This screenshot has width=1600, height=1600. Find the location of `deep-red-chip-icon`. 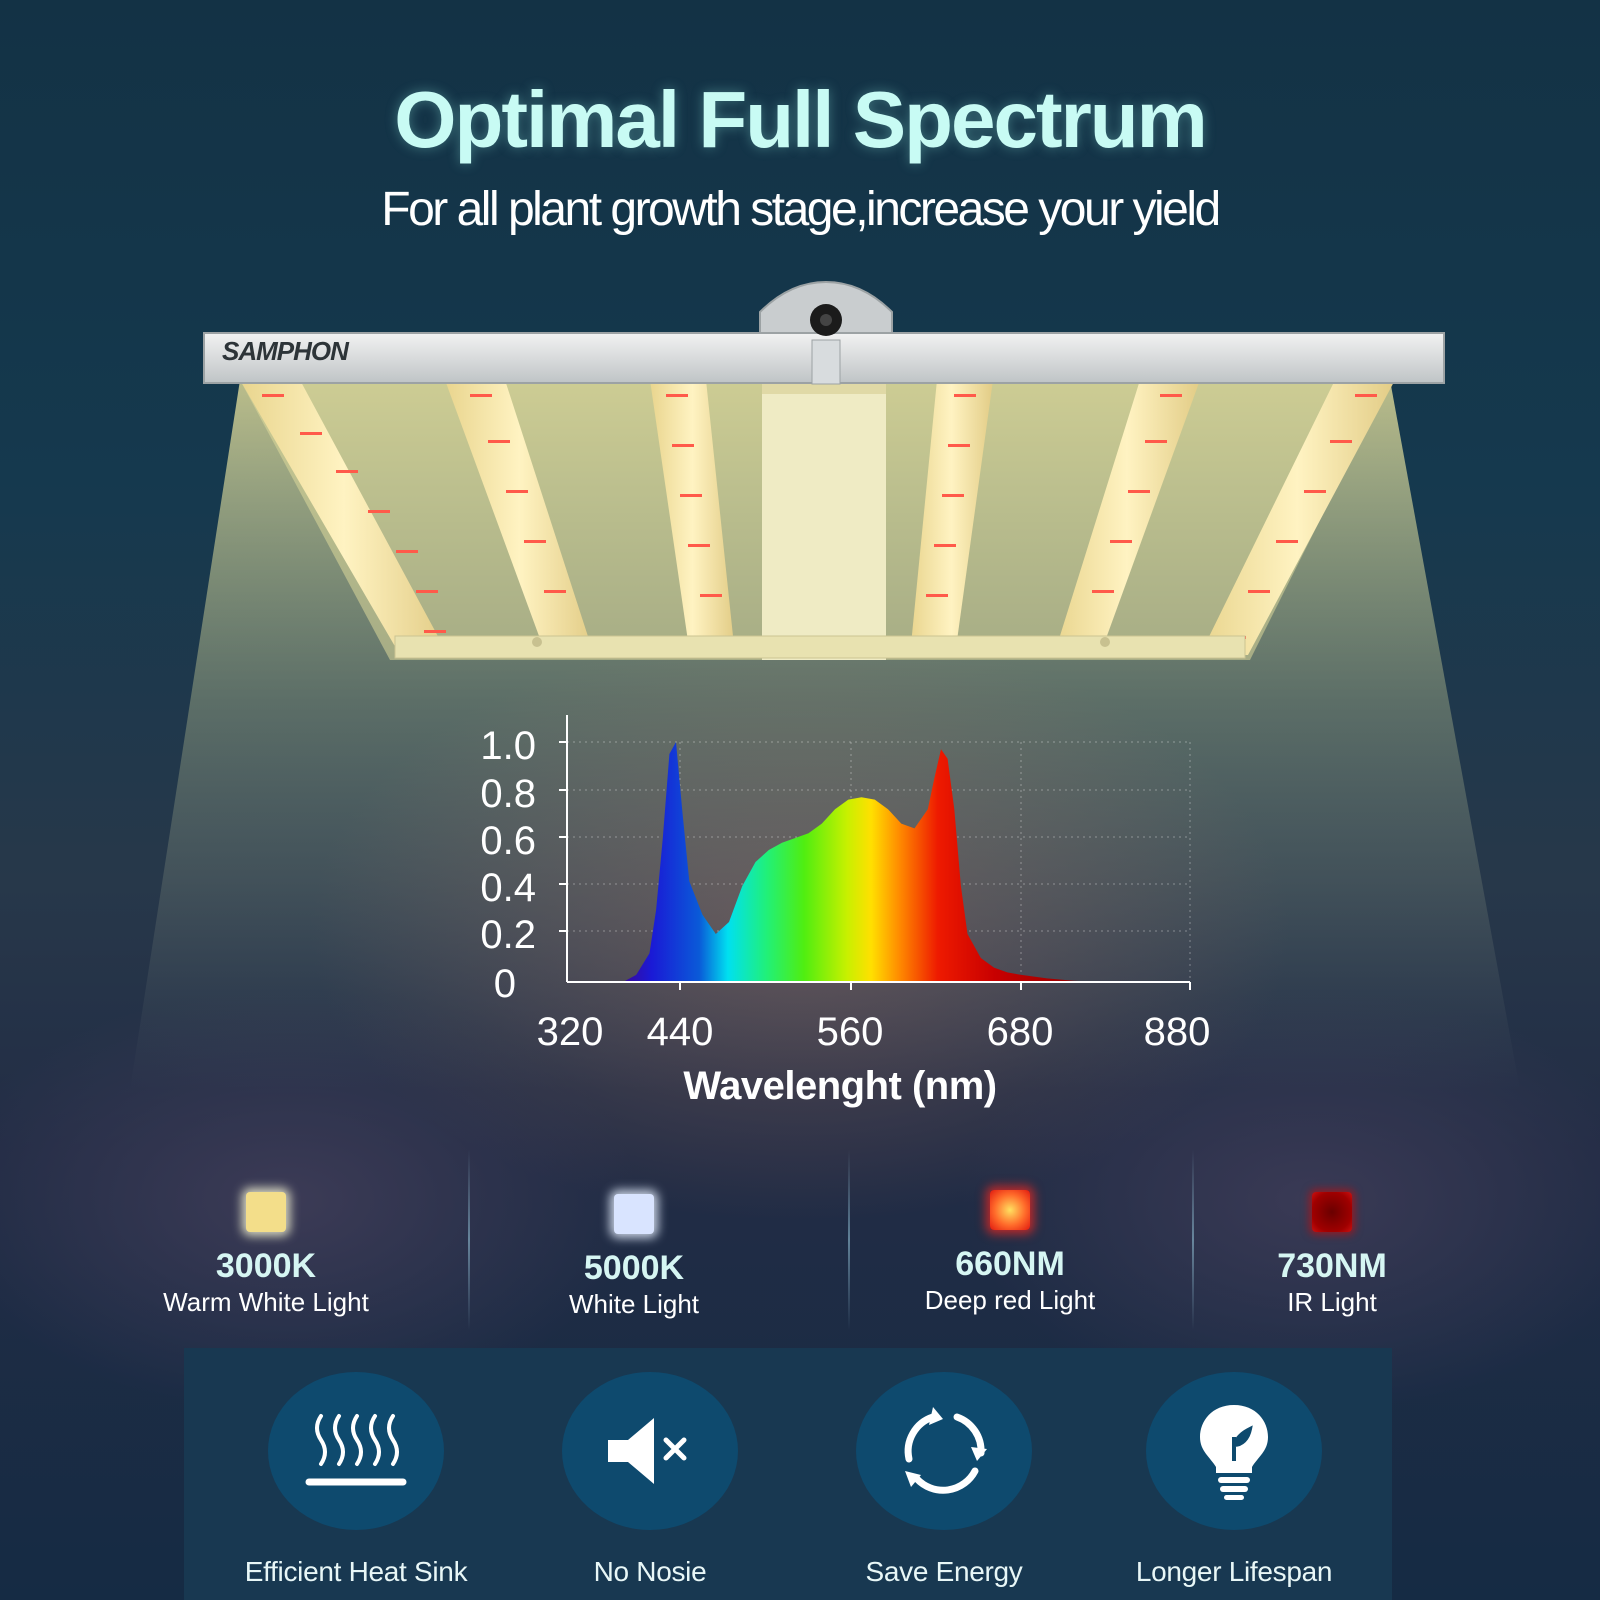

deep-red-chip-icon is located at coordinates (1010, 1210).